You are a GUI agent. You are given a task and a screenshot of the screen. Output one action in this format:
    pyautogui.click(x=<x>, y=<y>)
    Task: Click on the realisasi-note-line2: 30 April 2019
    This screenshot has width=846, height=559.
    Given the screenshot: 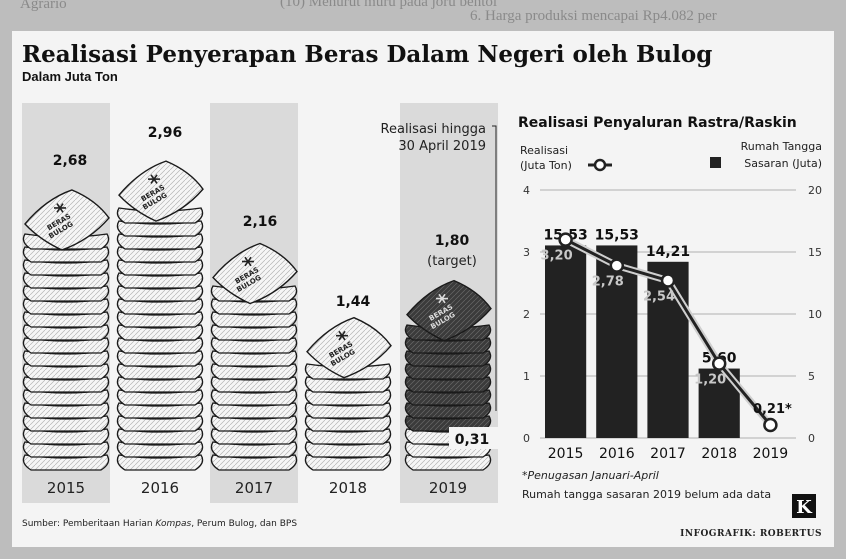 What is the action you would take?
    pyautogui.click(x=442, y=146)
    